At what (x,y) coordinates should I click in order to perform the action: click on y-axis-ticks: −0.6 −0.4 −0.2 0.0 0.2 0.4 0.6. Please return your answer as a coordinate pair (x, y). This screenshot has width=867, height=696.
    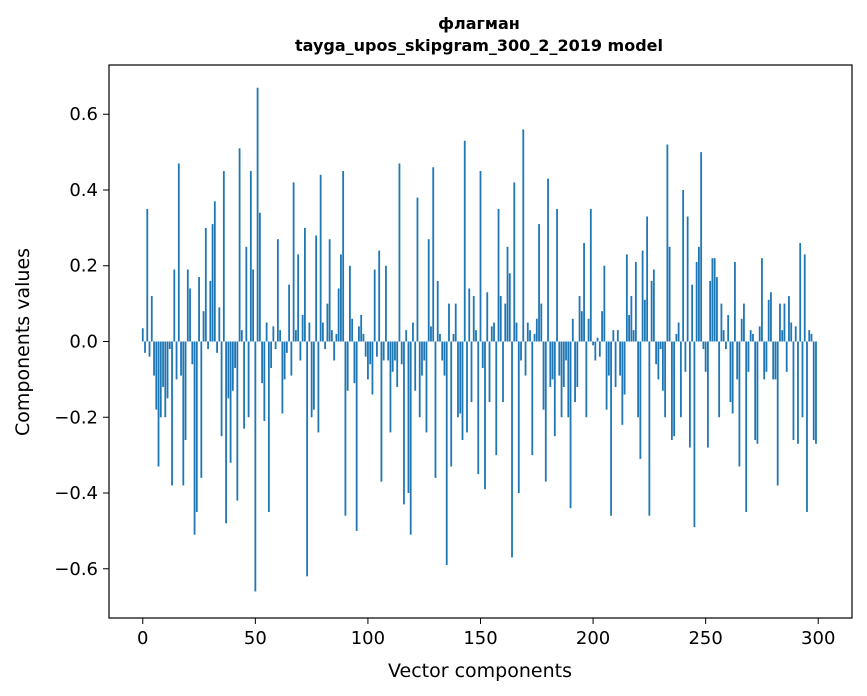
    Looking at the image, I should click on (81, 342).